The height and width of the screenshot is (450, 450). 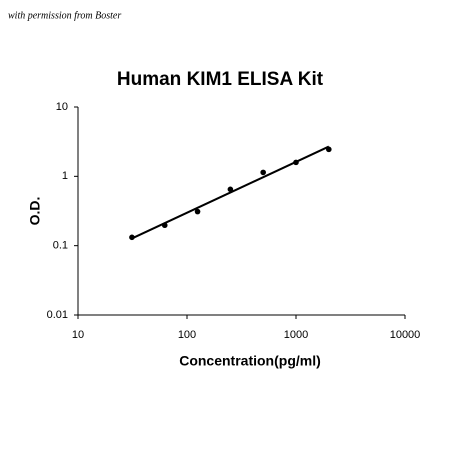 I want to click on y-tick-label: 10, so click(x=62, y=107).